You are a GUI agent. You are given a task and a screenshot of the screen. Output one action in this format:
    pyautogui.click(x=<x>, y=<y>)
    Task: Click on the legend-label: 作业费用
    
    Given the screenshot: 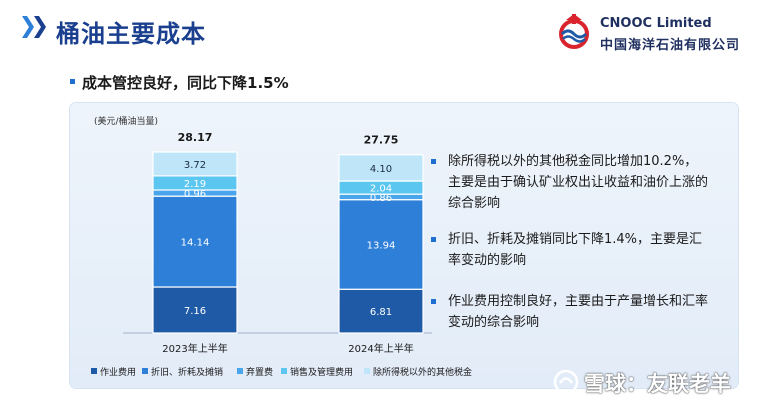 What is the action you would take?
    pyautogui.click(x=118, y=372)
    